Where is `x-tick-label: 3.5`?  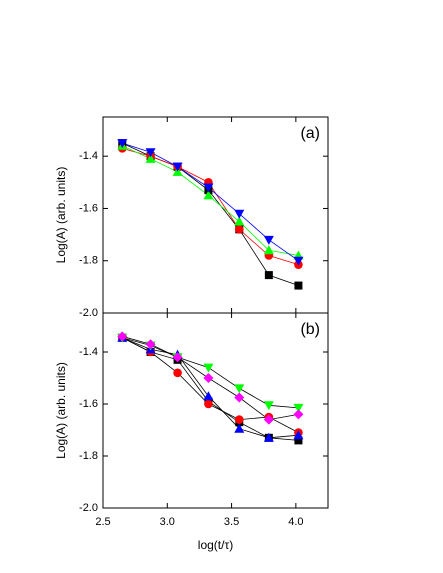
x-tick-label: 3.5 is located at coordinates (231, 522).